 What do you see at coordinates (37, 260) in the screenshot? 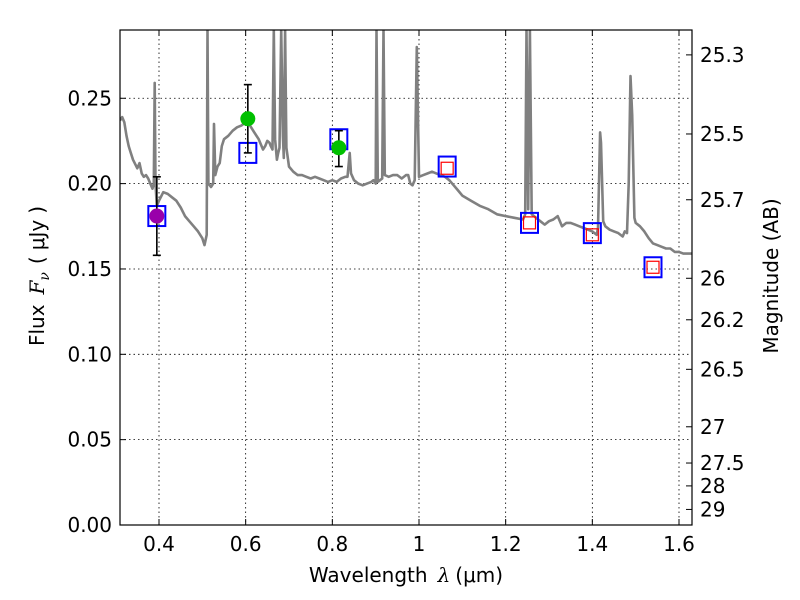
I see `y-axis-open-paren: (` at bounding box center [37, 260].